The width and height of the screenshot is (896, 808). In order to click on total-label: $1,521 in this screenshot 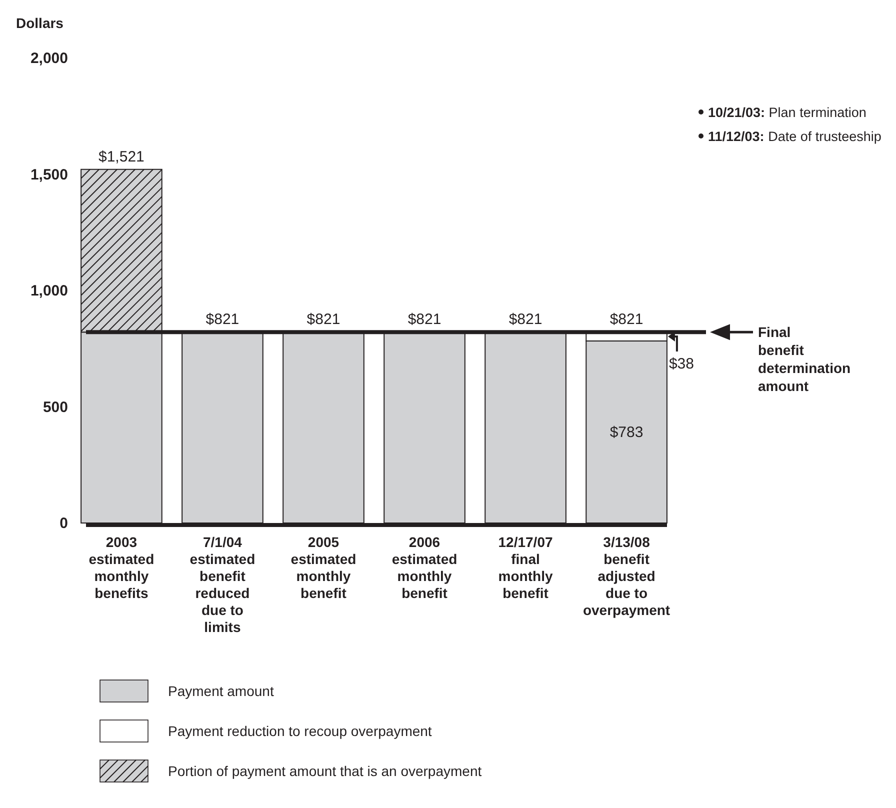, I will do `click(121, 157)`.